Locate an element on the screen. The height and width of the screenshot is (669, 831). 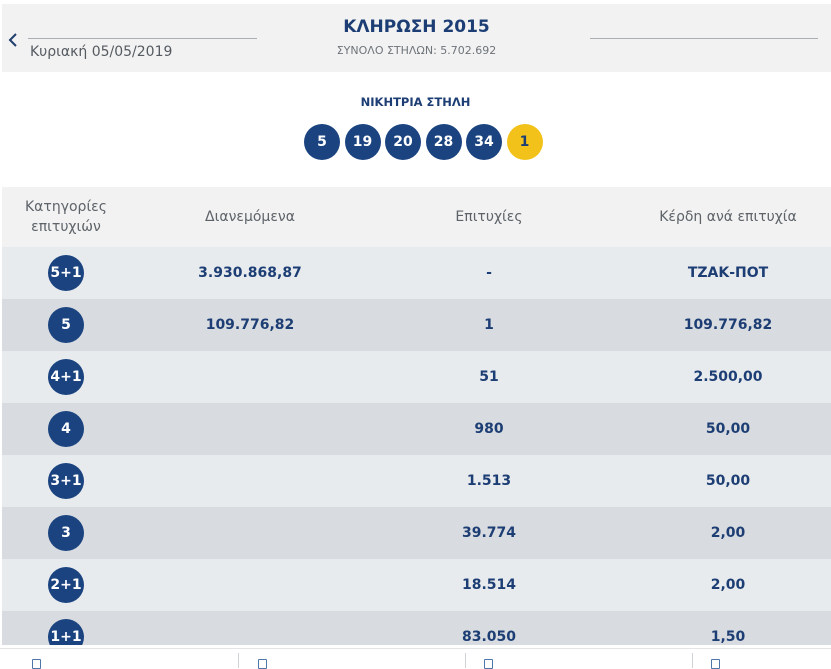
prize-cell: 109.776,82 is located at coordinates (728, 325).